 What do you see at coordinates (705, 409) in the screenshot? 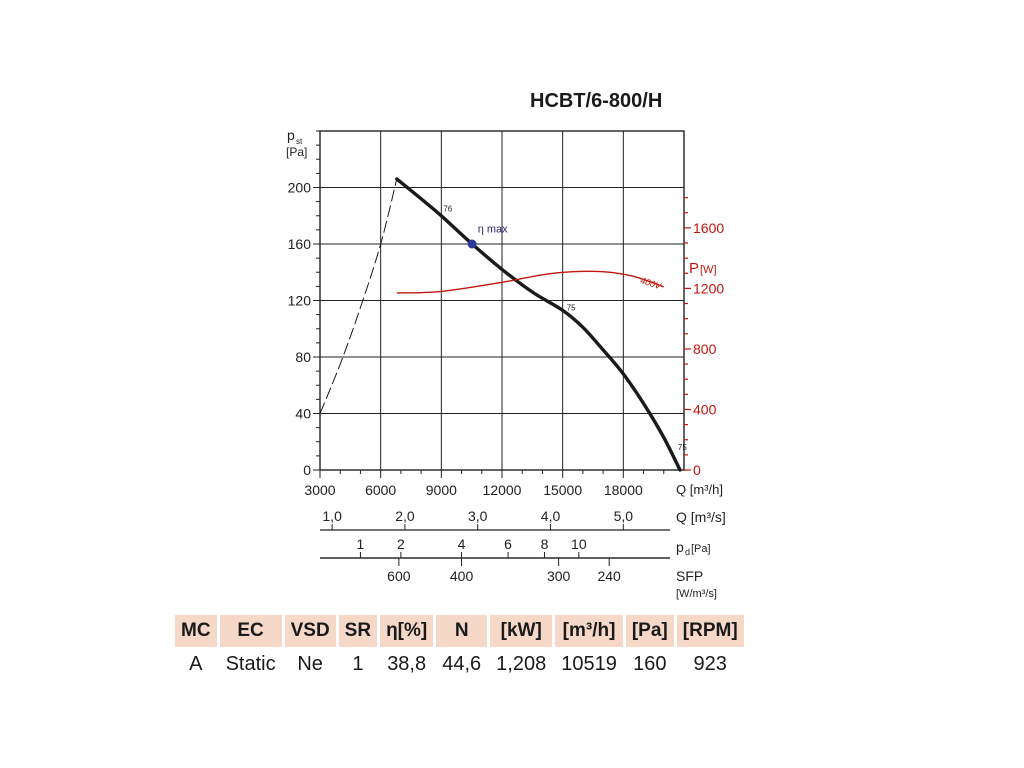
I see `right-axis-tick-label: 400` at bounding box center [705, 409].